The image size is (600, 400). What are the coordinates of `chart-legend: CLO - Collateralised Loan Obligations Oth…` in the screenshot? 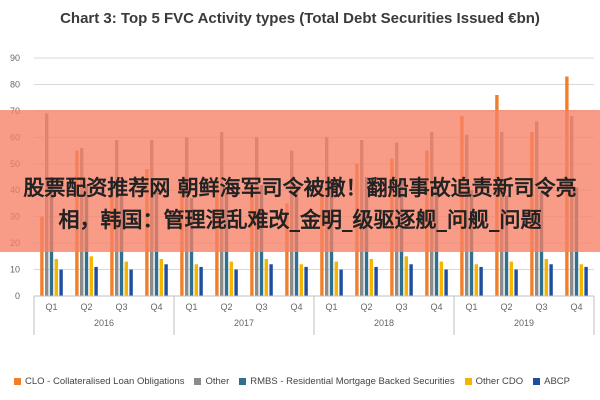 It's located at (297, 381).